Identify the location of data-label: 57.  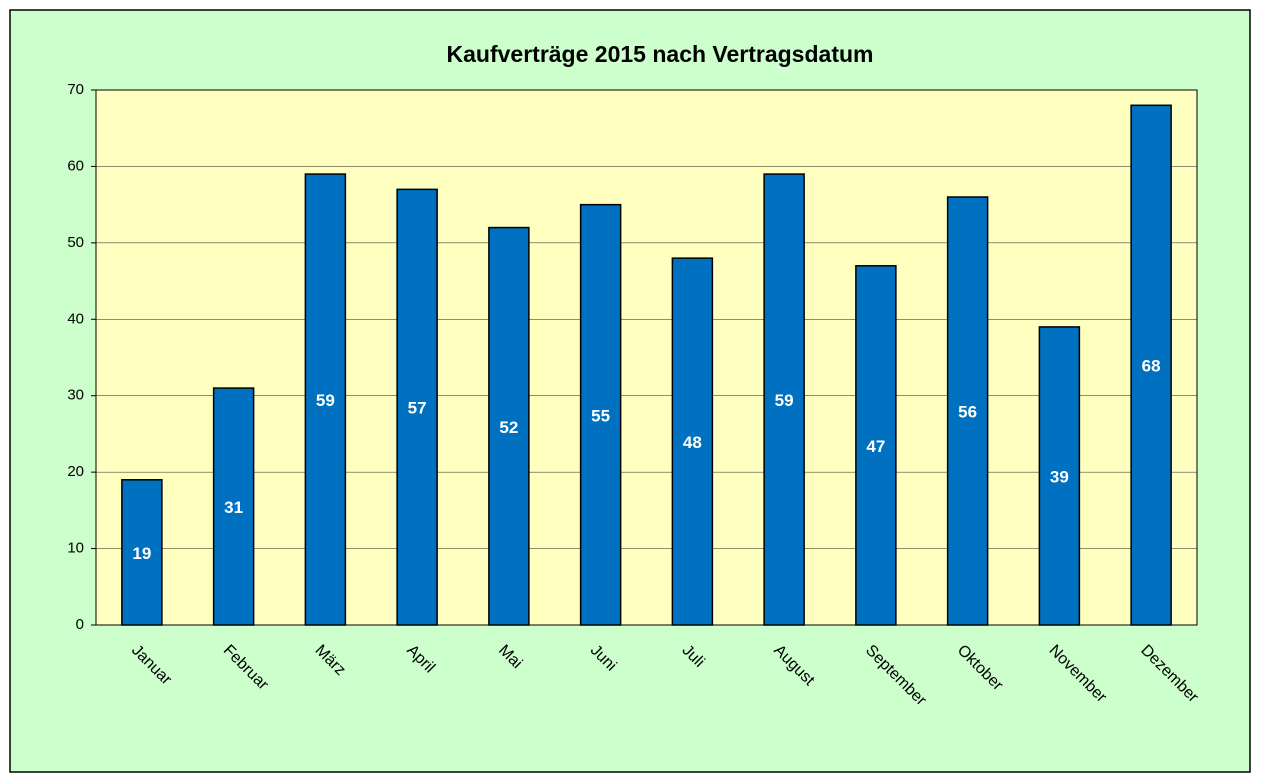
(417, 408).